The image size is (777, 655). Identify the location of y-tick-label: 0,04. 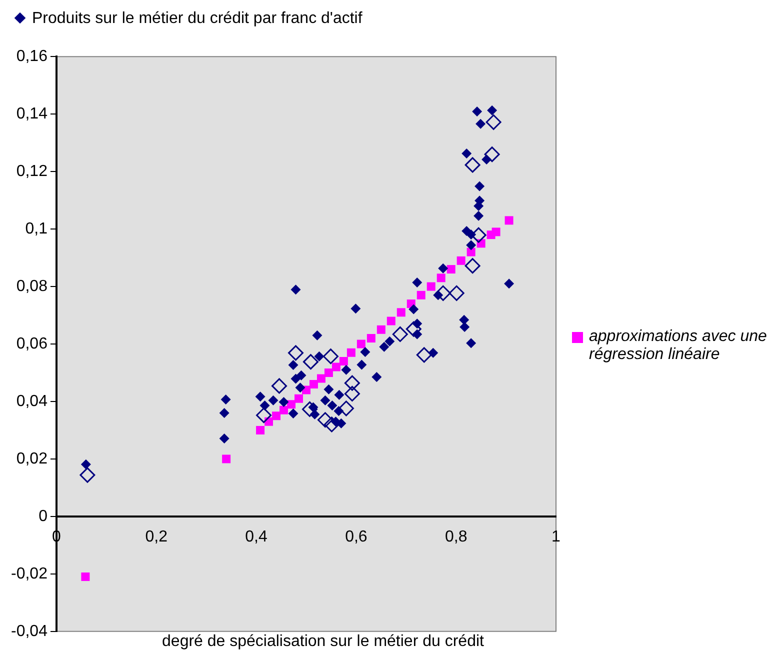
(32, 401).